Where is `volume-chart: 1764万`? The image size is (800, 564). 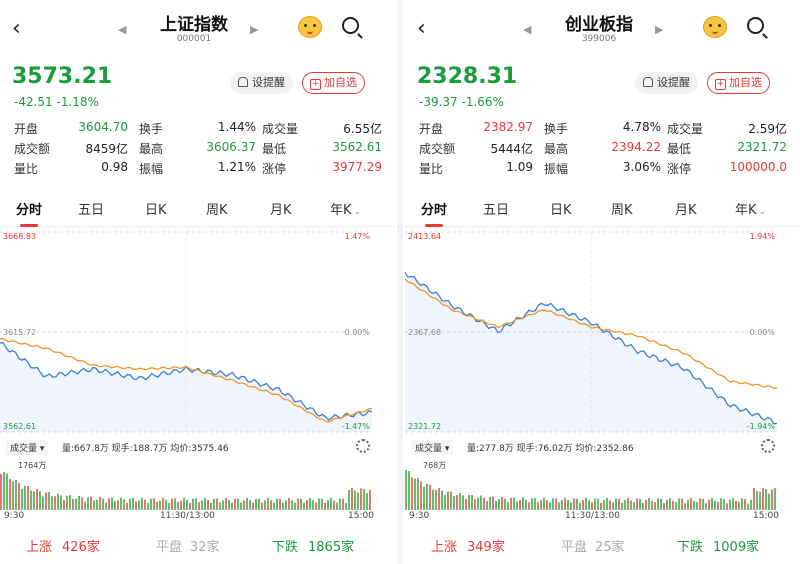
volume-chart: 1764万 is located at coordinates (190, 485).